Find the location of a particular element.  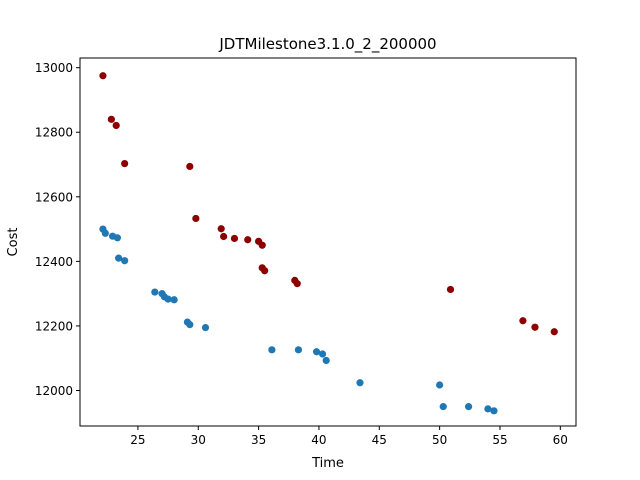

x-tick-label: 45 is located at coordinates (379, 440).